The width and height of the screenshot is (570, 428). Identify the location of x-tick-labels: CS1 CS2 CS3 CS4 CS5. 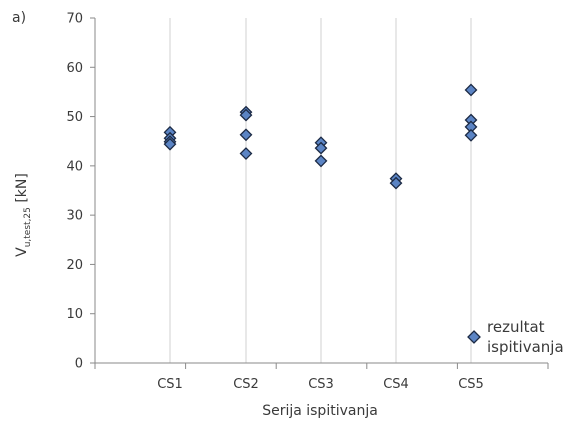
(320, 384).